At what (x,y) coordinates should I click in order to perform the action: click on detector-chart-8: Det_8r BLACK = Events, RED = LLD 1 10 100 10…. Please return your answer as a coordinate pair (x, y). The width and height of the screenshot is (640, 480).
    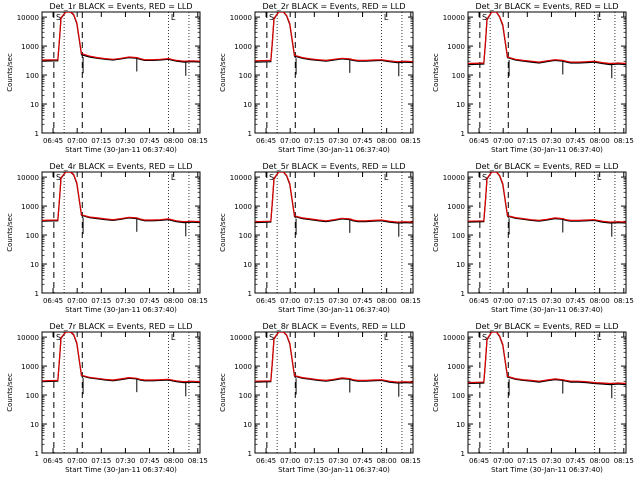
    Looking at the image, I should click on (320, 398).